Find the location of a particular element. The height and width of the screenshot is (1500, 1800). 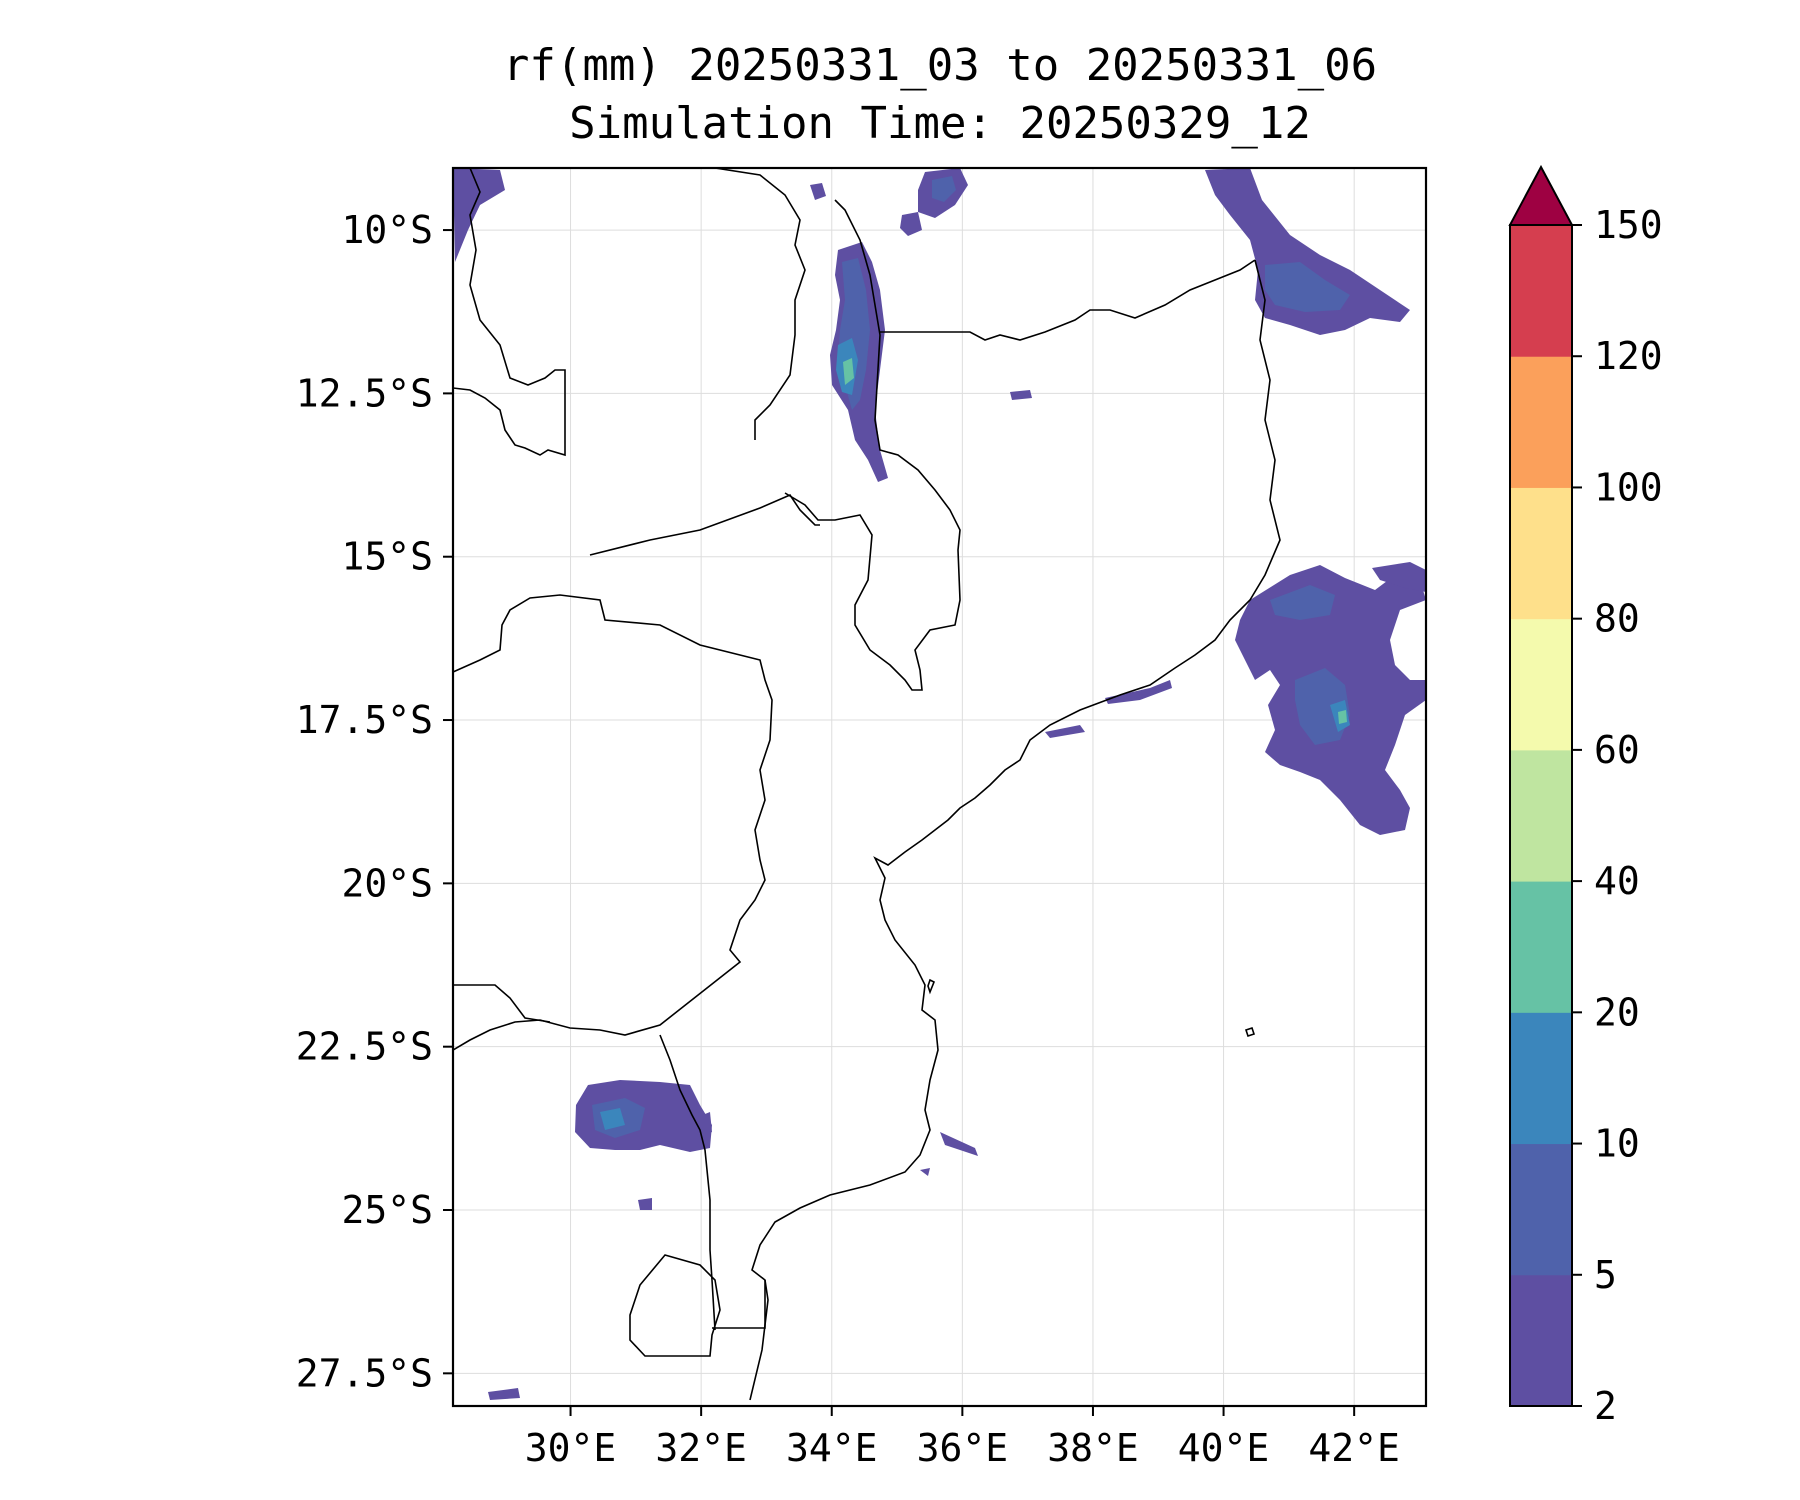

y-axis-ticks: 10°S 12.5°S 15°S 17.5°S 20°S 22.5°S 25°S 27.5°S is located at coordinates (374, 801).